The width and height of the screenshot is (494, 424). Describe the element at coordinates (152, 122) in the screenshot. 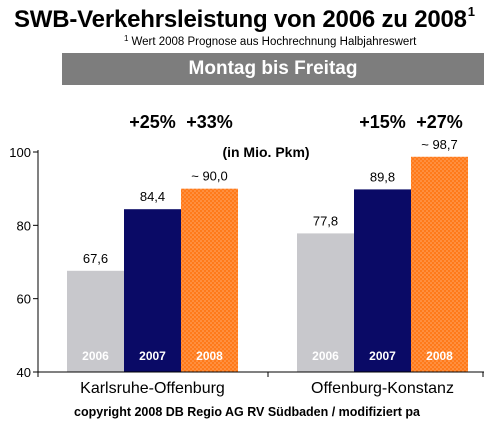

I see `growth-label: +25%` at that location.